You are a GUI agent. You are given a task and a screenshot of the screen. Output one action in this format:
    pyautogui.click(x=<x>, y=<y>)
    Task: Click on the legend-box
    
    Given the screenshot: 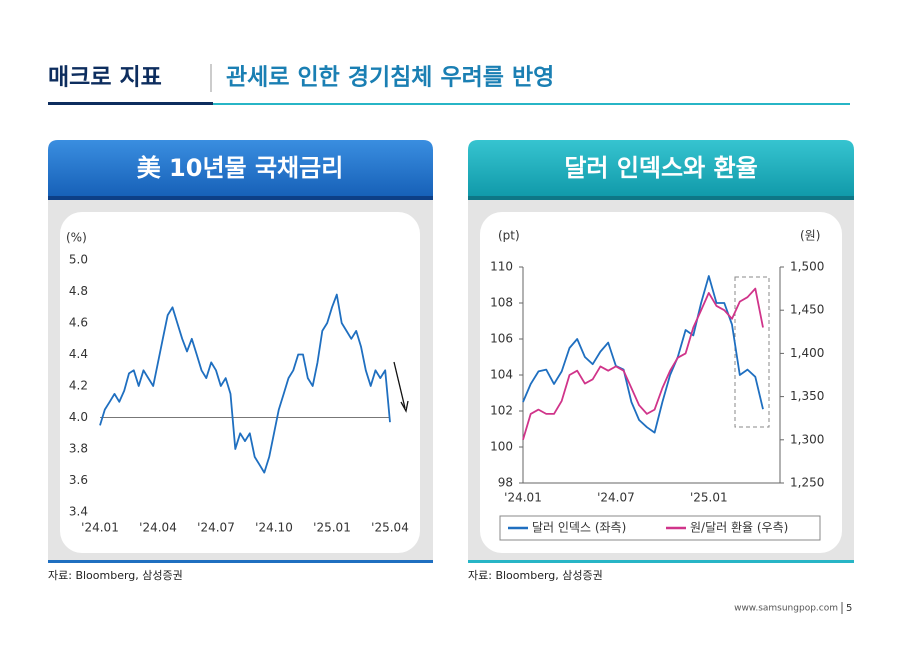 What is the action you would take?
    pyautogui.click(x=660, y=528)
    